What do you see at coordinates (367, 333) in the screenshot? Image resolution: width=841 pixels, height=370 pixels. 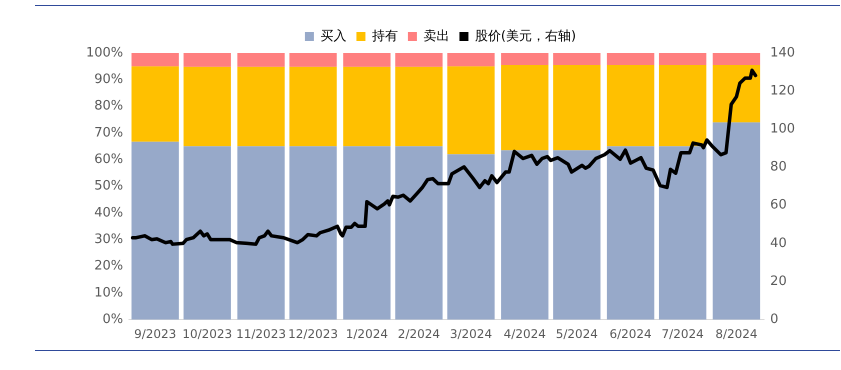 I see `x-tick-label: 1/2024` at bounding box center [367, 333].